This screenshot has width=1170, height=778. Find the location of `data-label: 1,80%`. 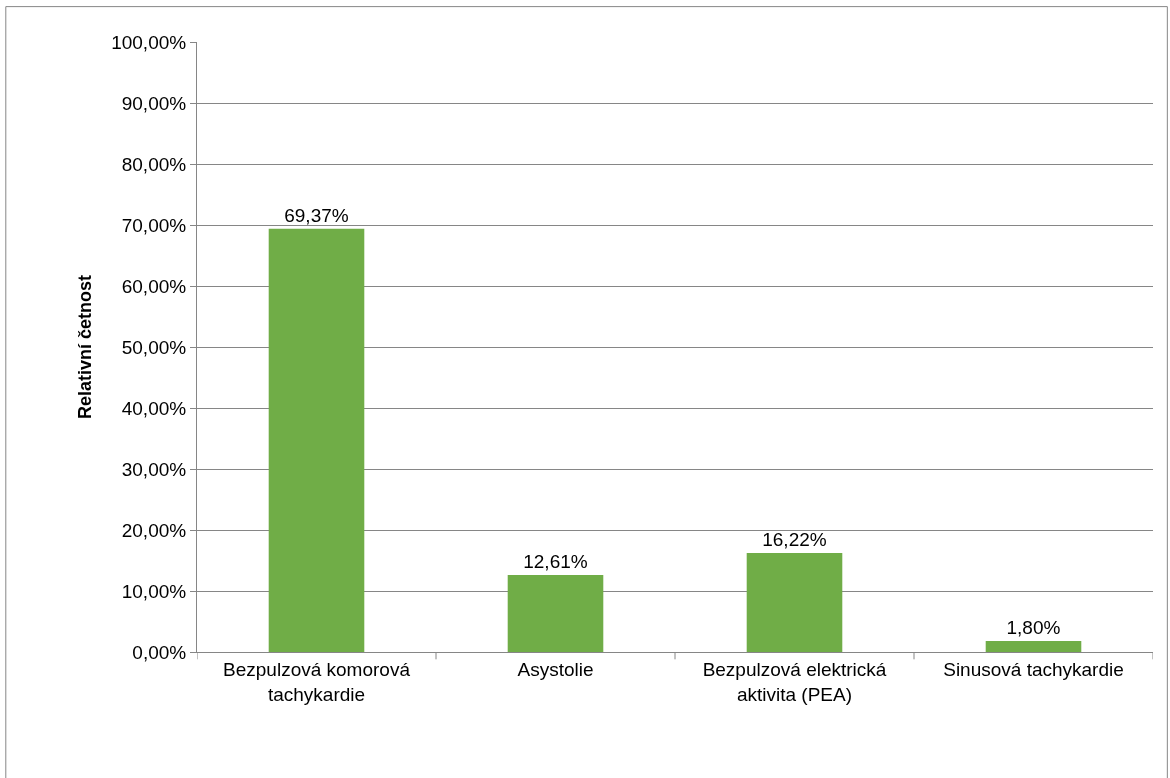

data-label: 1,80% is located at coordinates (1033, 628).